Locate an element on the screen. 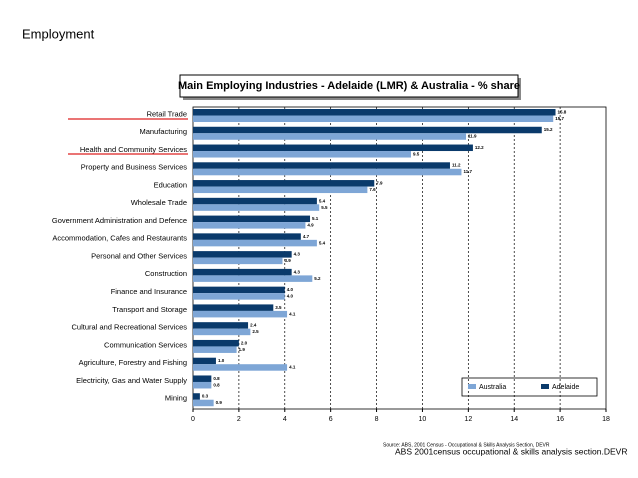 This screenshot has height=478, width=638. y-tick-label: Agriculture, Forestry and Fishing is located at coordinates (133, 362).